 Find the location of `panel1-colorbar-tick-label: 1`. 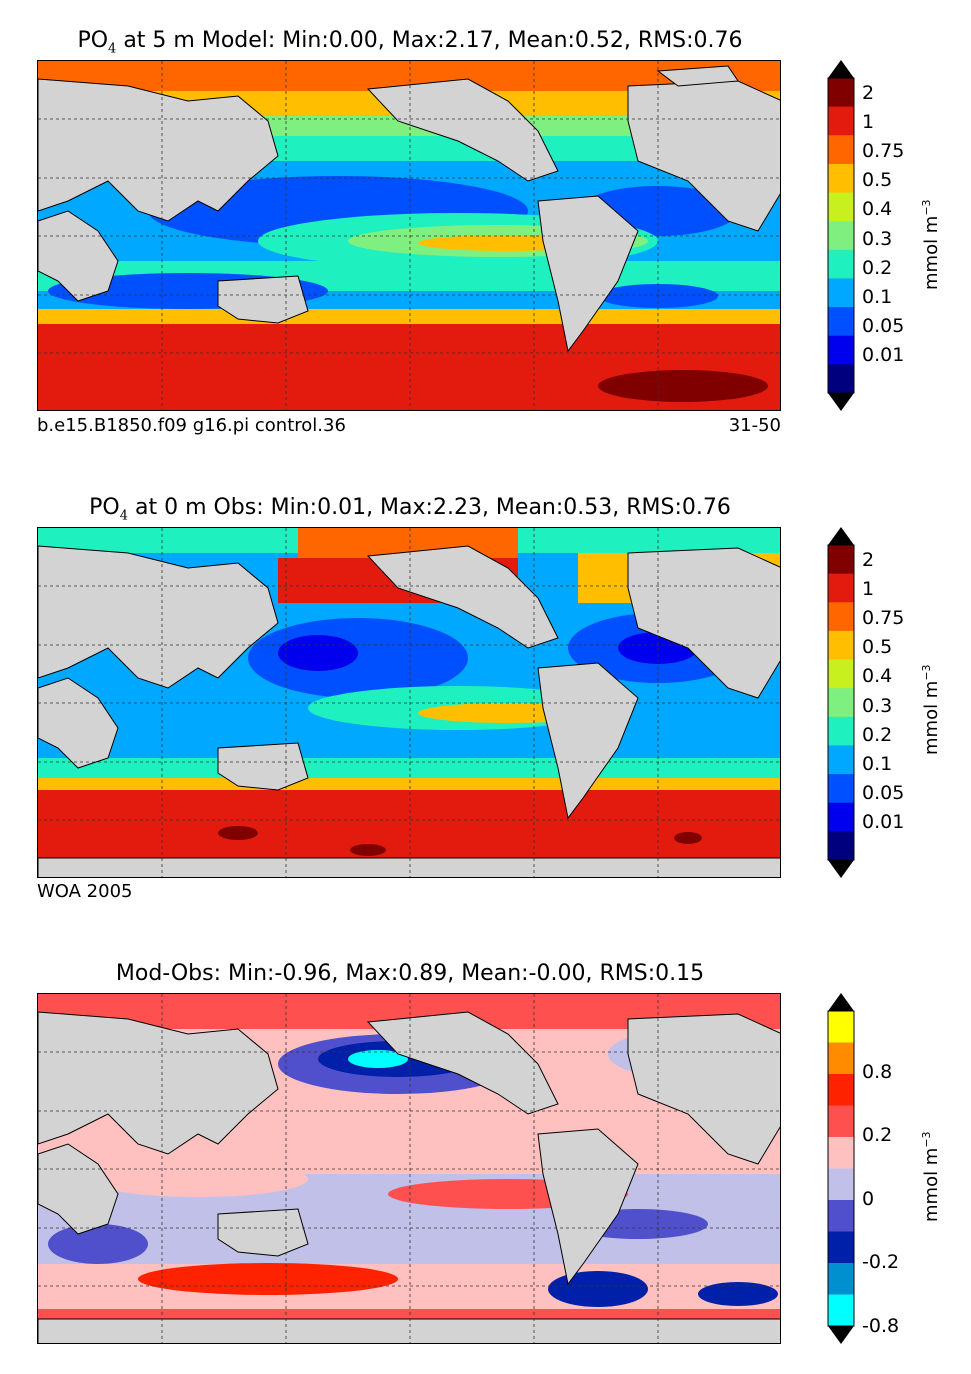

panel1-colorbar-tick-label: 1 is located at coordinates (868, 121).